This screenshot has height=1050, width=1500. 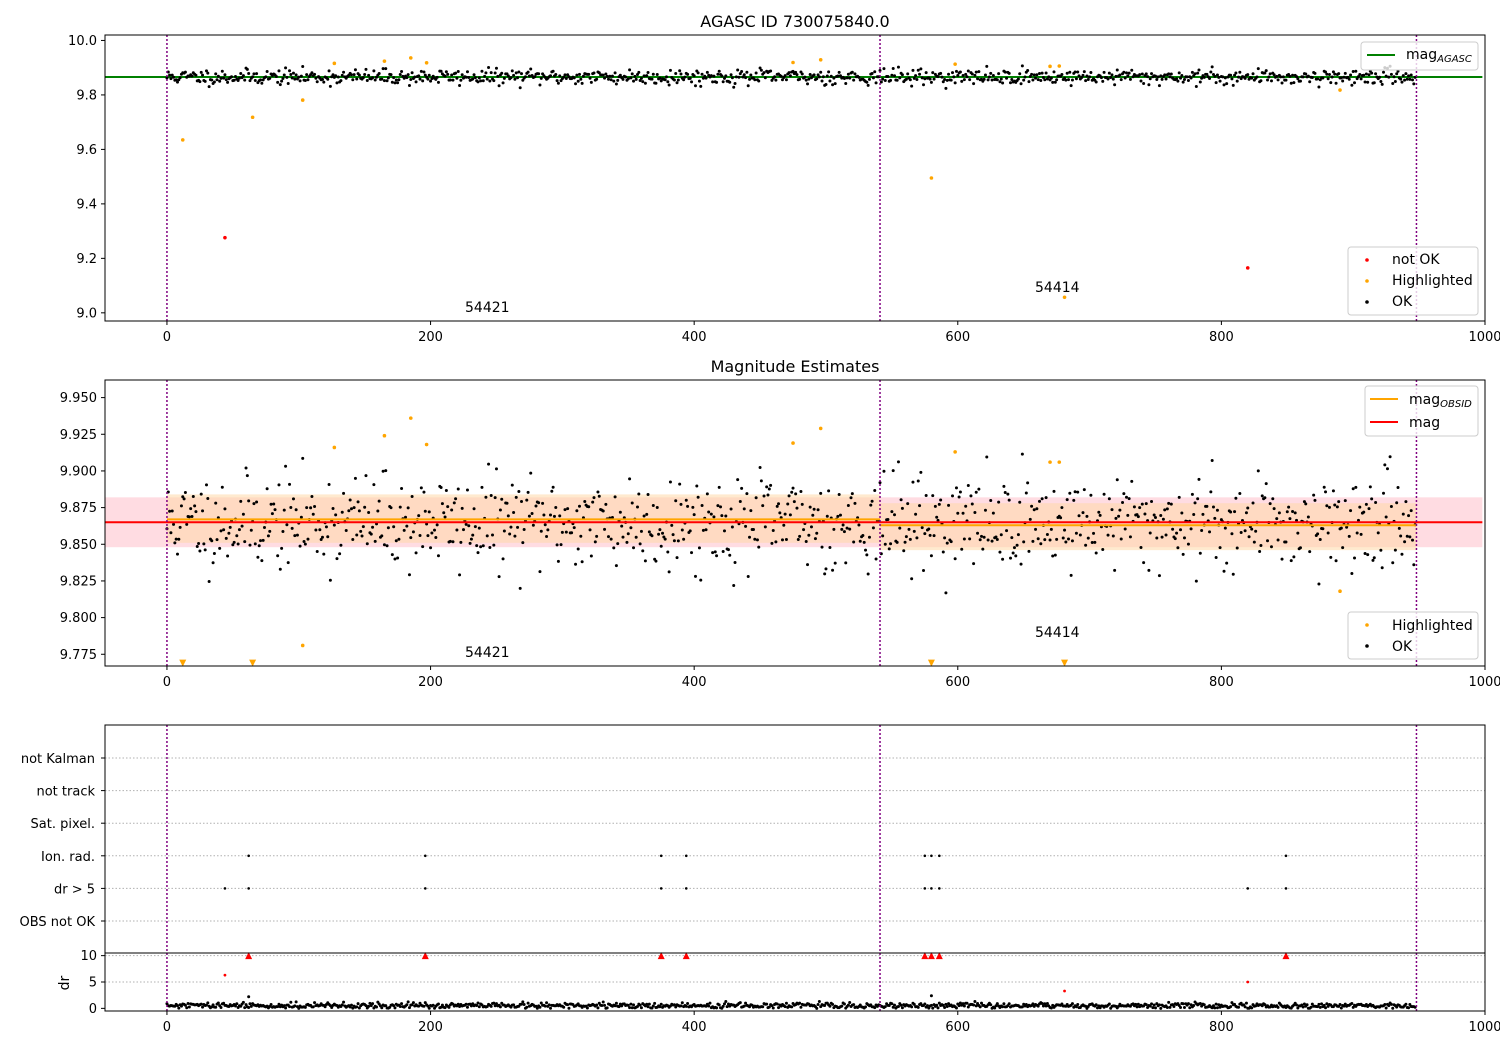 I want to click on panel2-xtick-label-200: 200, so click(x=430, y=682).